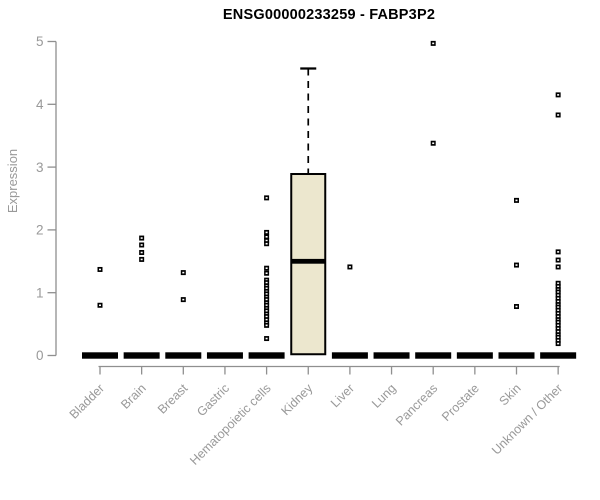 Image resolution: width=600 pixels, height=500 pixels. What do you see at coordinates (329, 15) in the screenshot?
I see `chart-title: ENSG00000233259 - FABP3P2` at bounding box center [329, 15].